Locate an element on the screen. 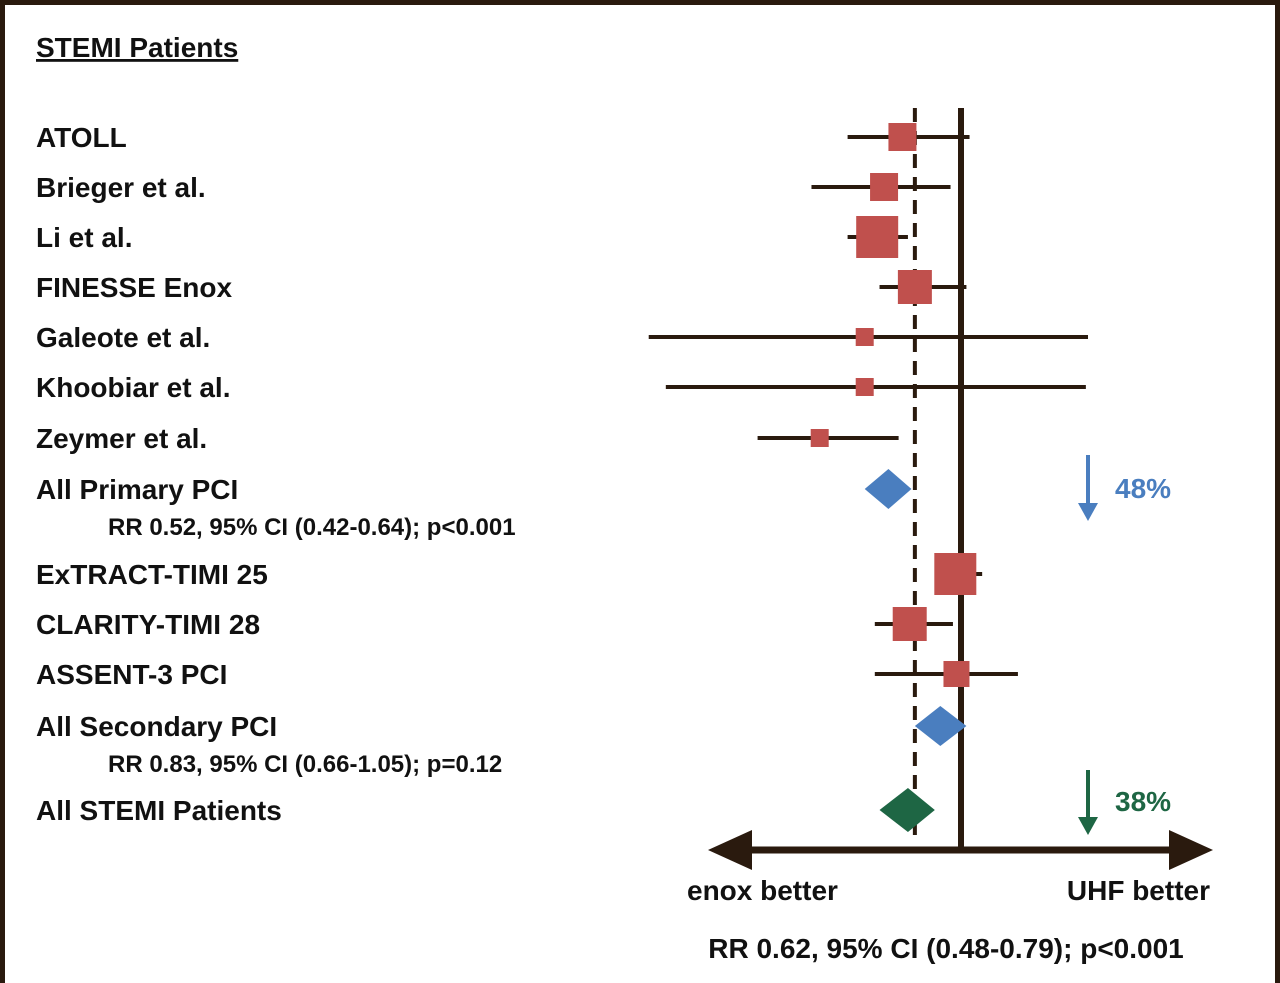 Image resolution: width=1280 pixels, height=983 pixels. row-sublabel: RR 0.52, 95% CI (0.42-0.64); p<0.001 is located at coordinates (312, 527).